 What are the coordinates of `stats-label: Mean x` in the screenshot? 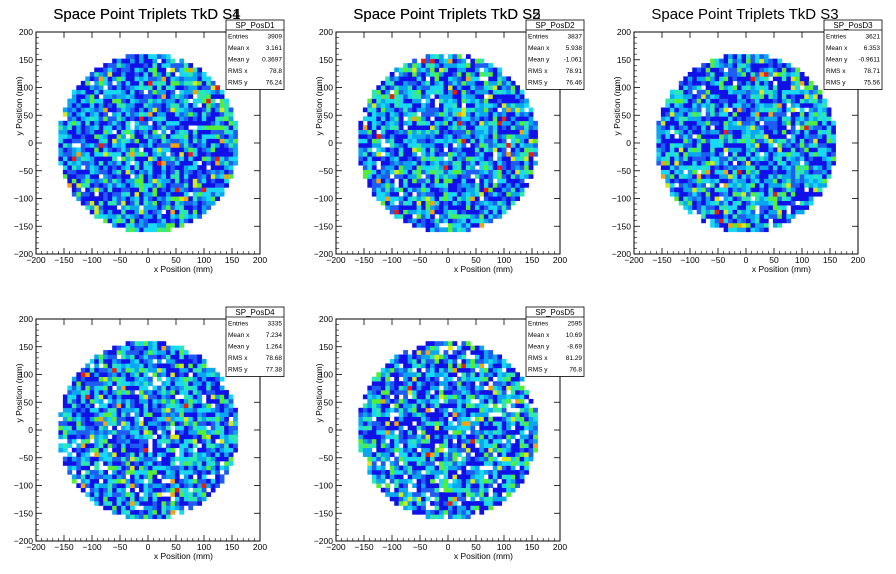 It's located at (239, 48).